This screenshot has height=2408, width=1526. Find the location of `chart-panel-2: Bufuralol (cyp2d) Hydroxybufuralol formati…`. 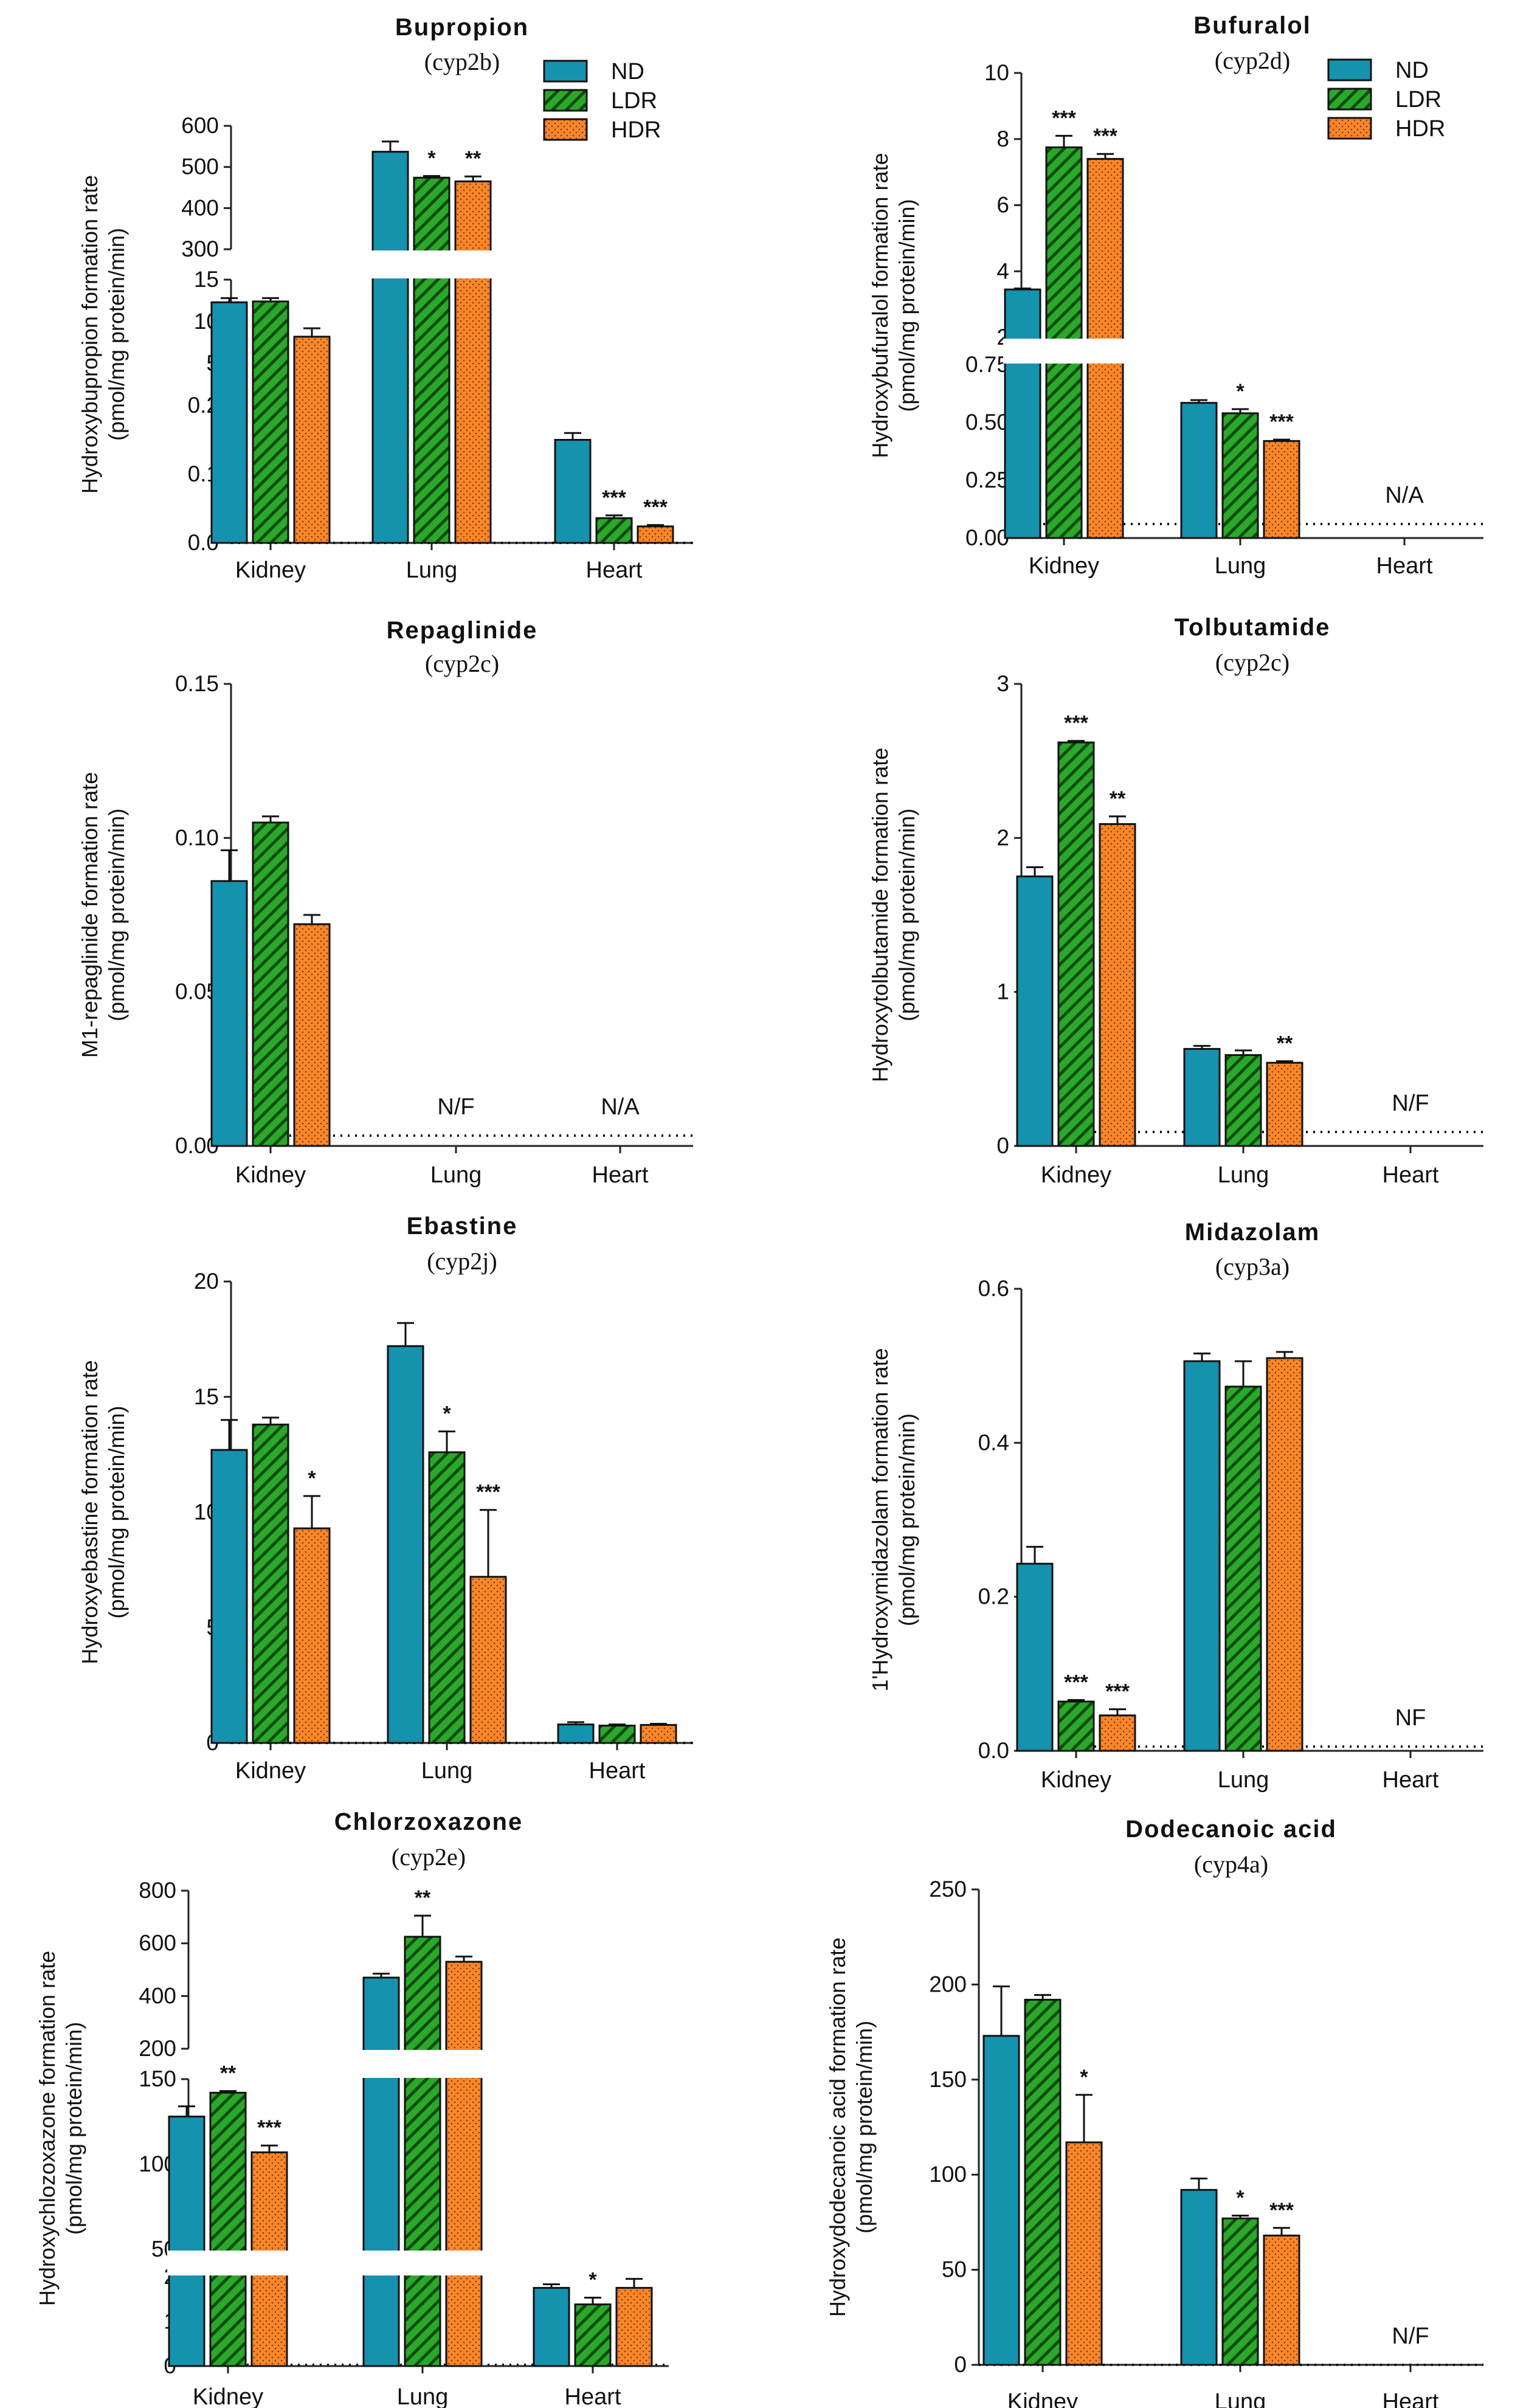

chart-panel-2: Bufuralol (cyp2d) Hydroxybufuralol formati… is located at coordinates (1175, 295).